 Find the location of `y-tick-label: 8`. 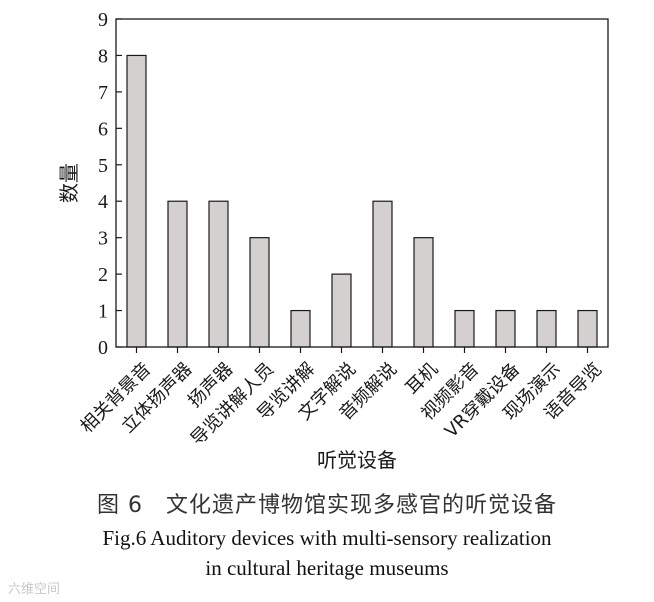

y-tick-label: 8 is located at coordinates (103, 56).